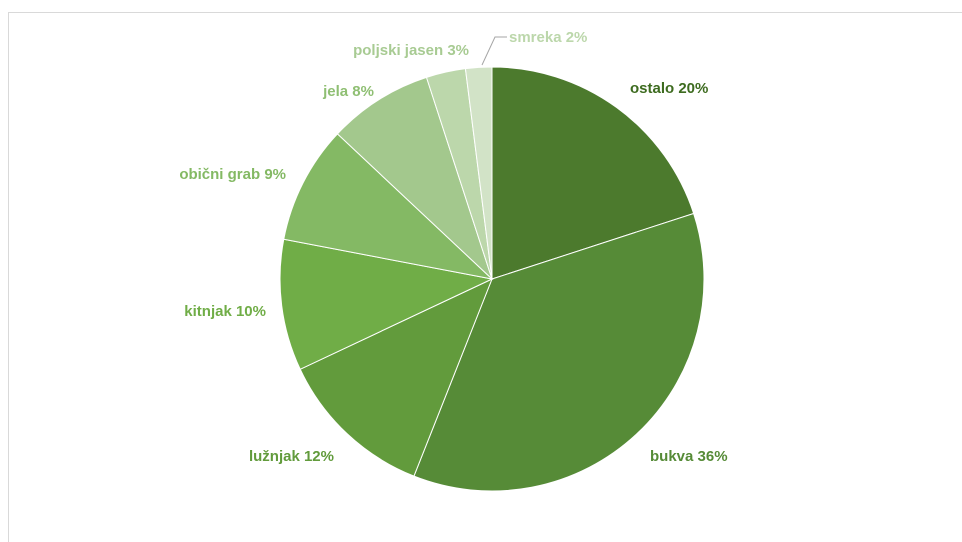  I want to click on data-label-lužnjak: lužnjak 12%, so click(291, 456).